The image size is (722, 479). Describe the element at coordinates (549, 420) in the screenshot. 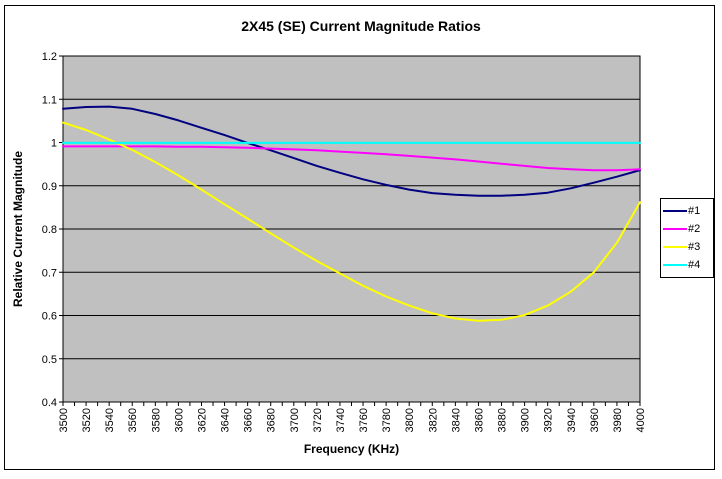

I see `x-tick-label: 3920` at that location.